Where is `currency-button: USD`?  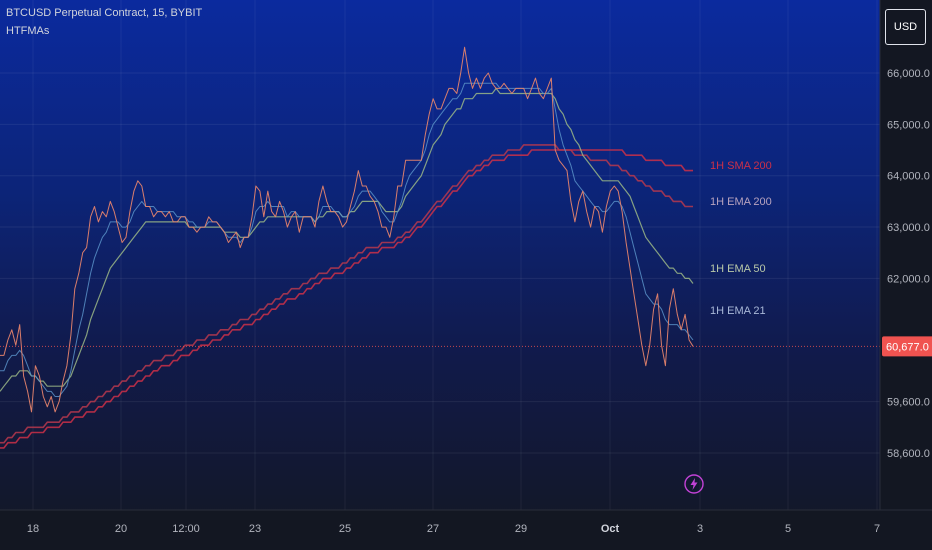
currency-button: USD is located at coordinates (905, 27).